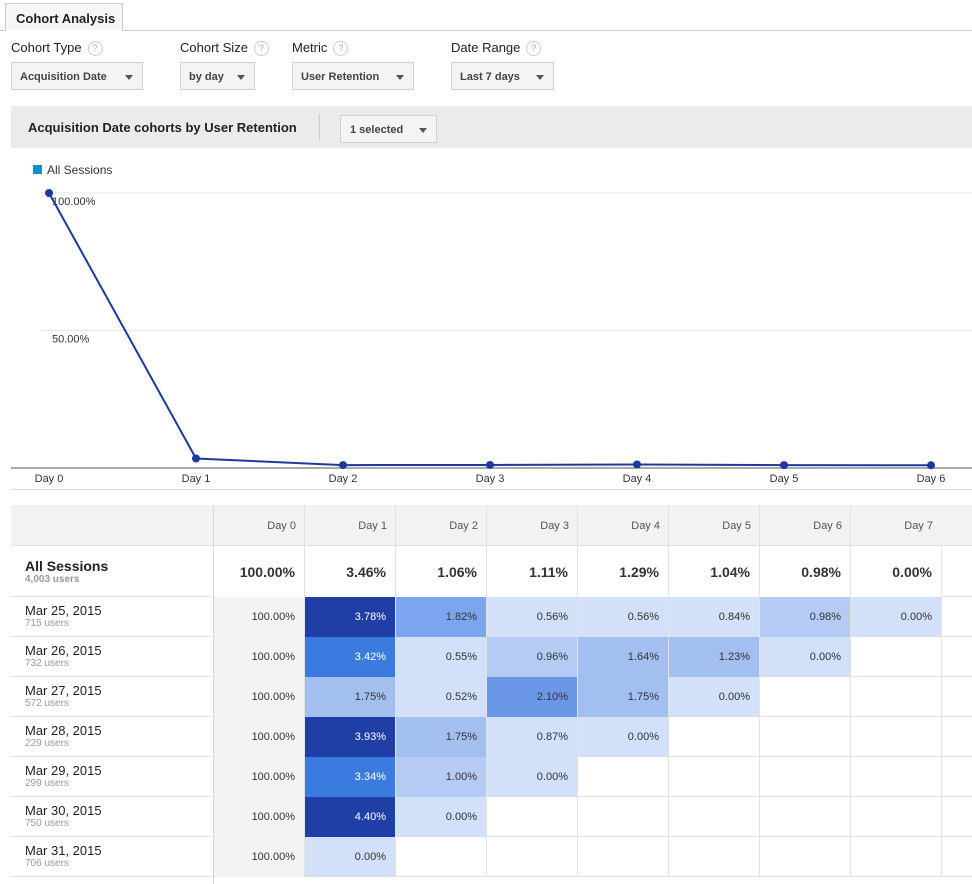  Describe the element at coordinates (713, 525) in the screenshot. I see `column-header: Day 5` at that location.